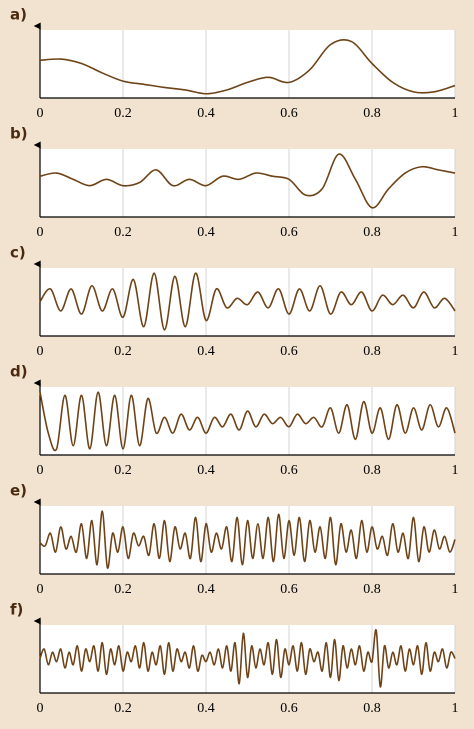 The image size is (474, 729). I want to click on panel-label: b), so click(19, 134).